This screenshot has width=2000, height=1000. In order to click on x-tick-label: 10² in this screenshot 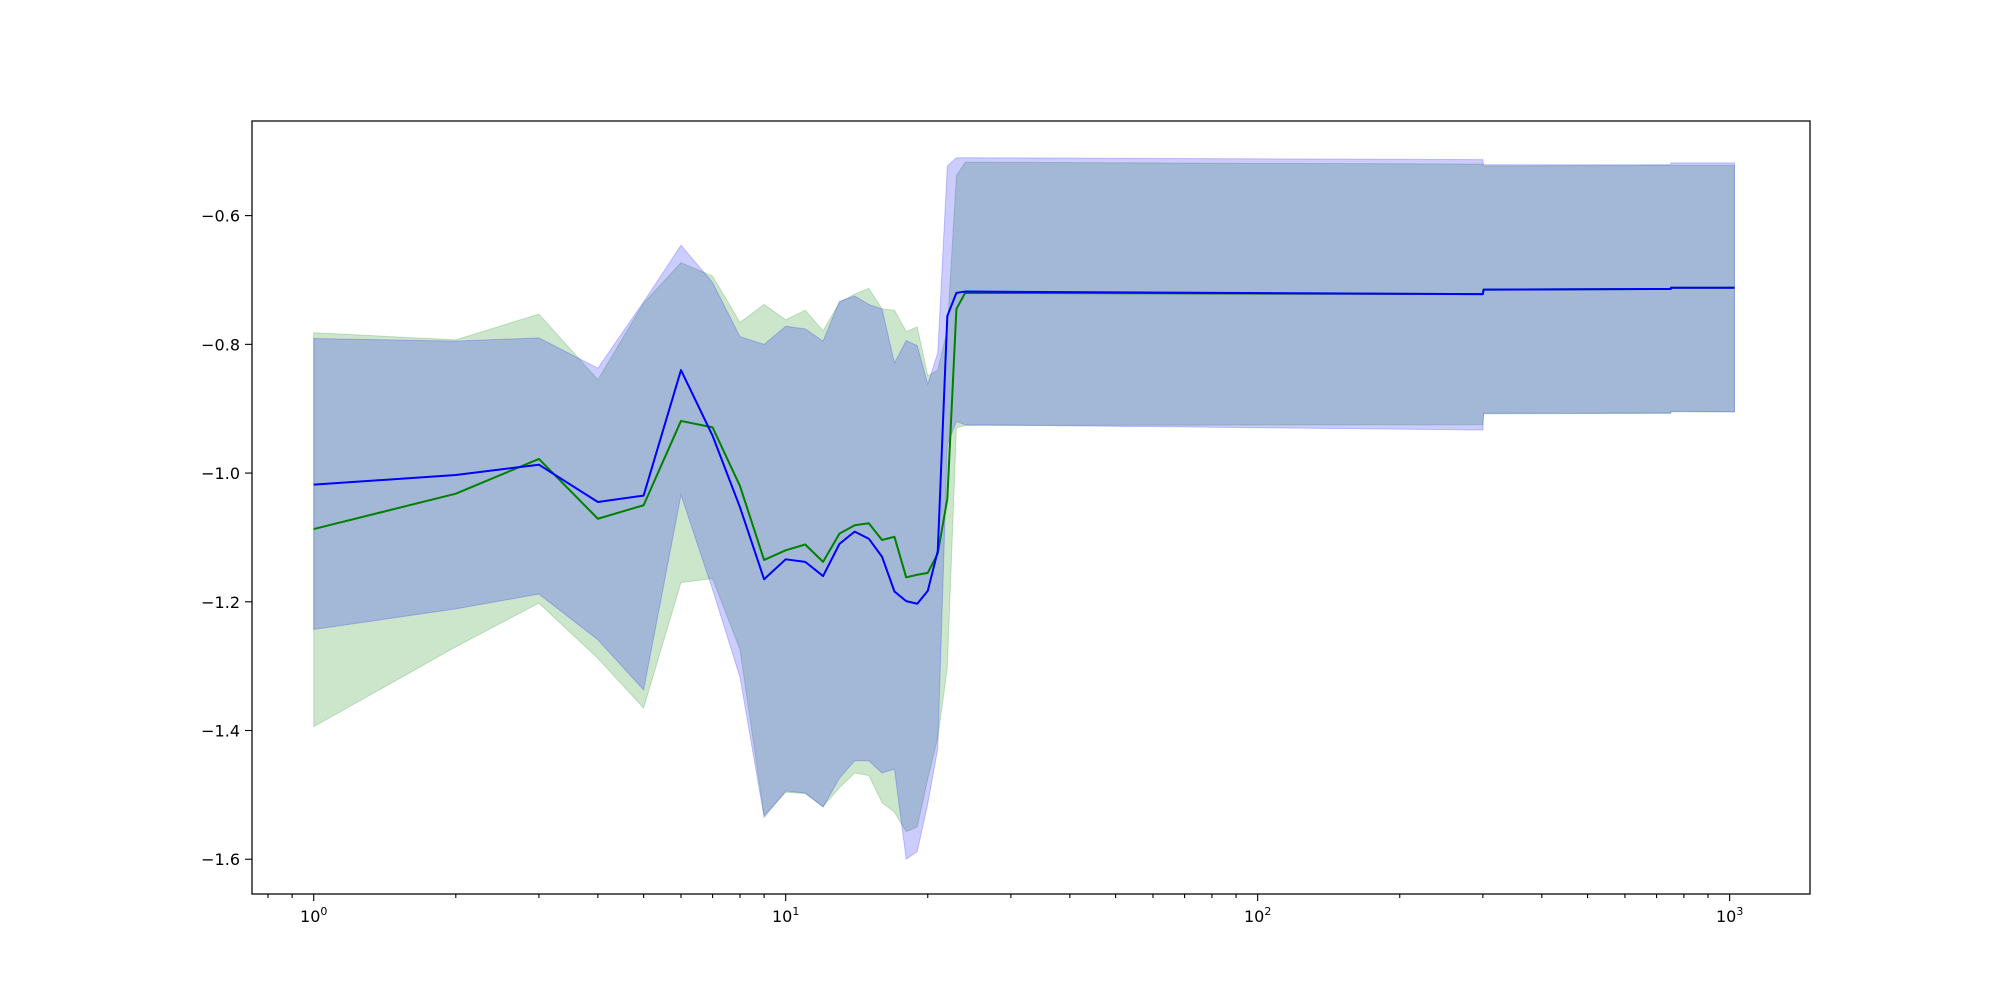, I will do `click(1257, 915)`.